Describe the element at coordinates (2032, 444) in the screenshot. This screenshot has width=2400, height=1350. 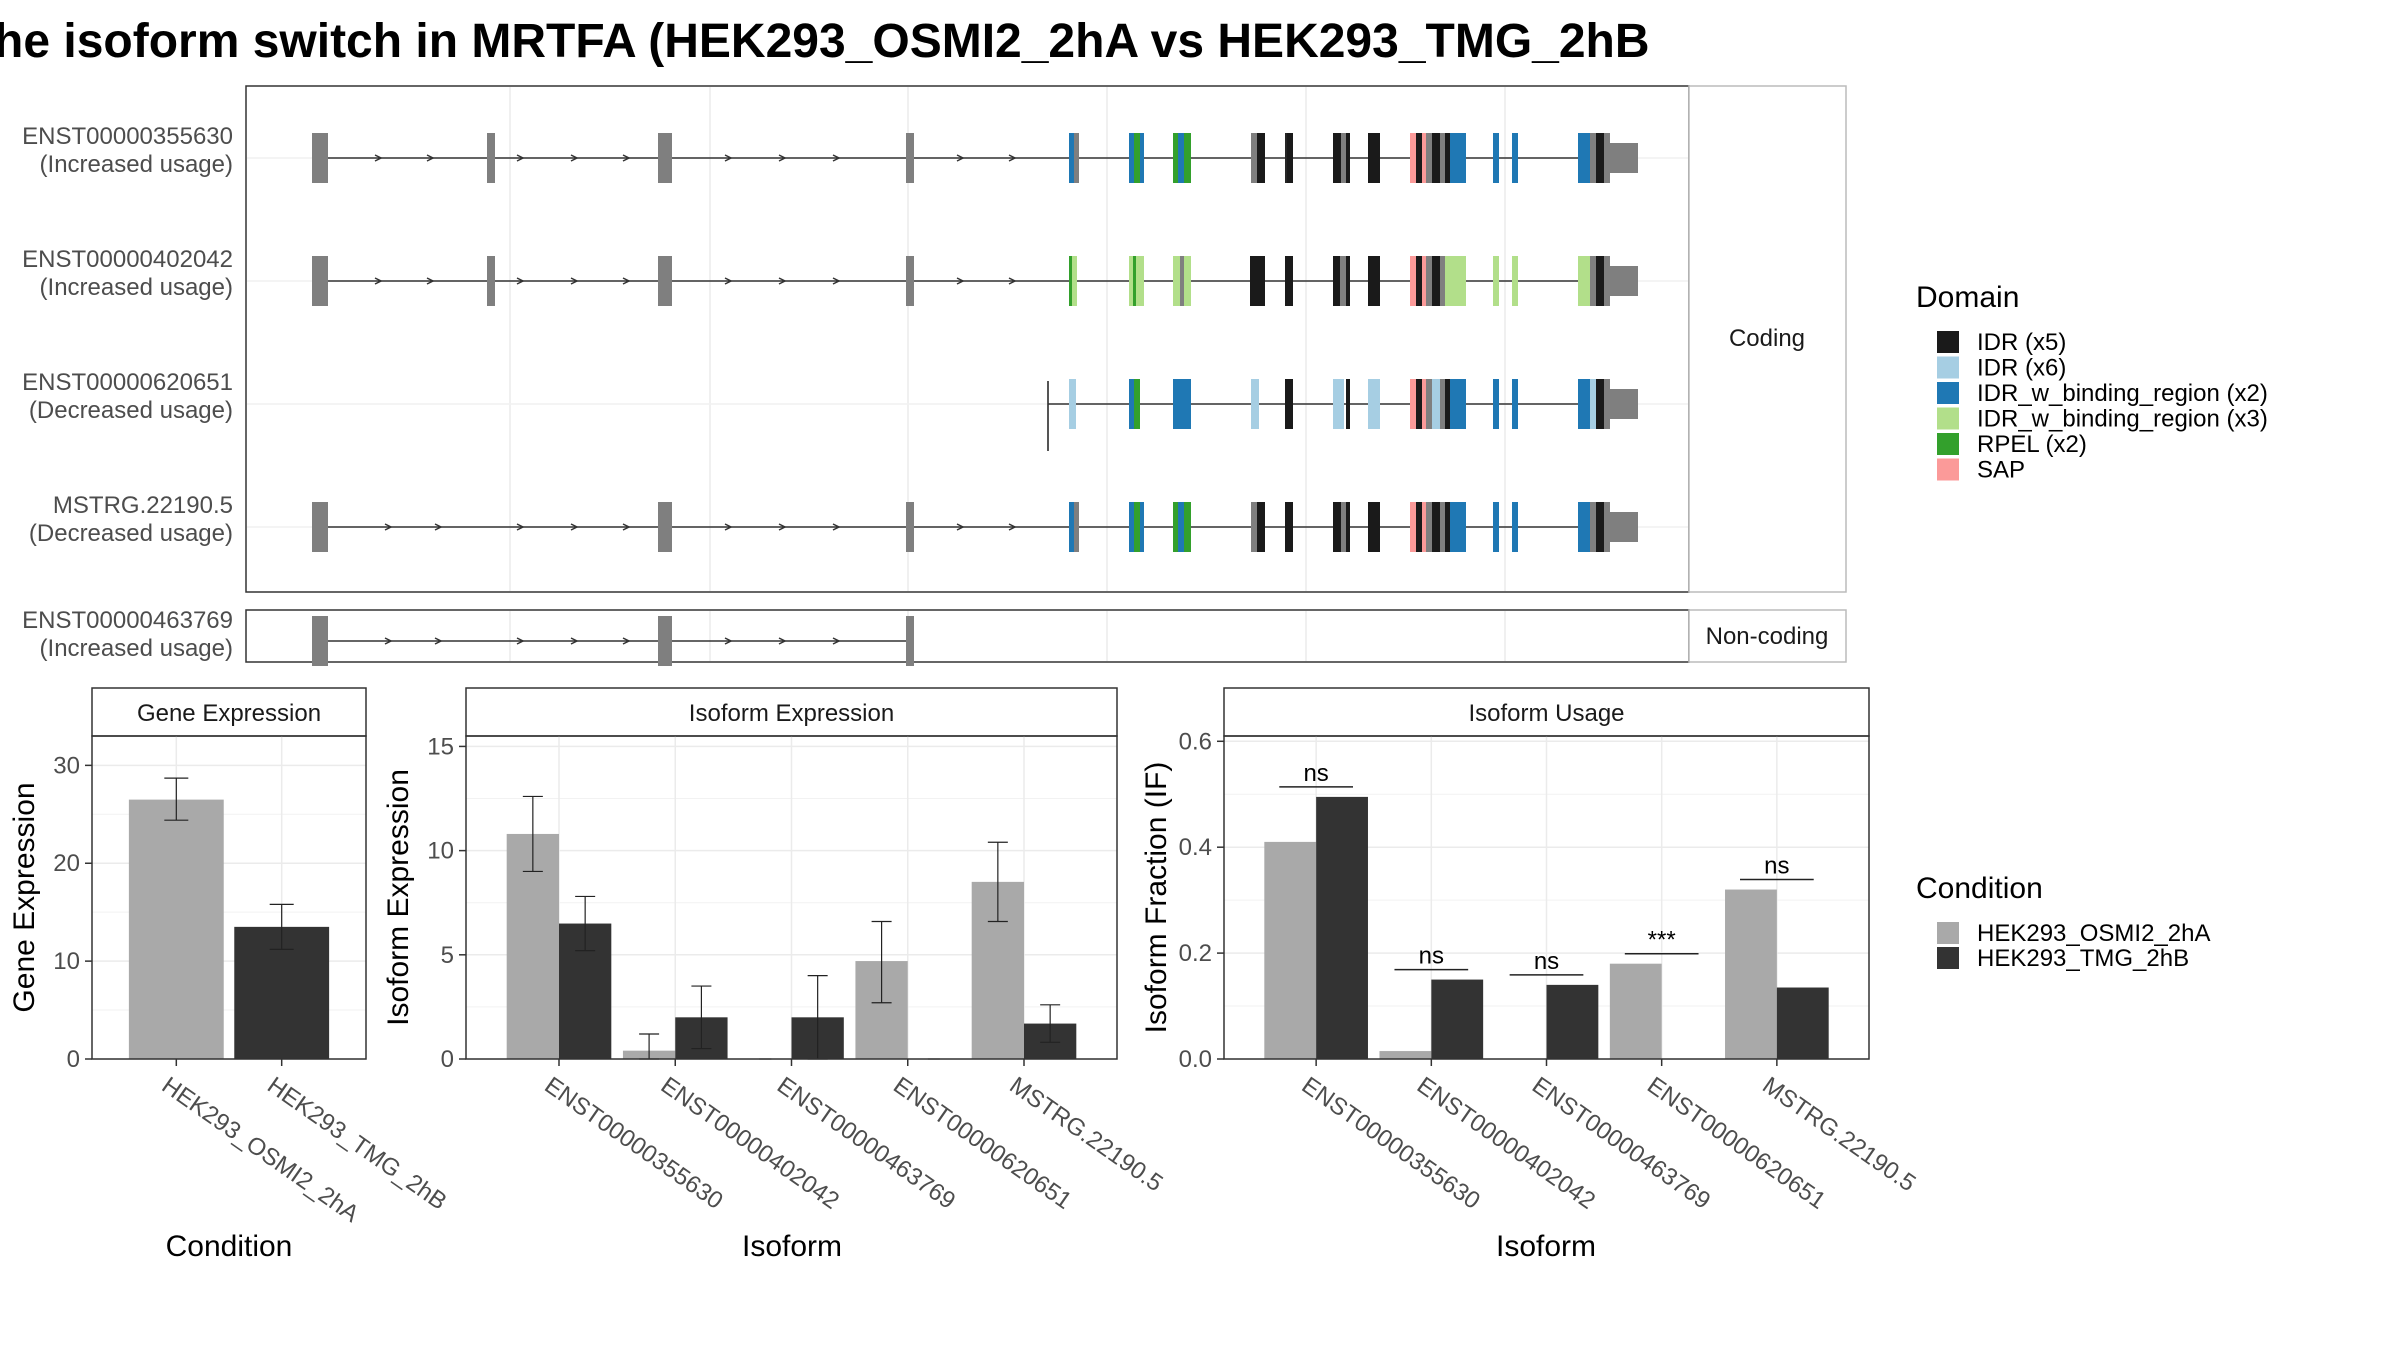
I see `domain-legend-label: RPEL (x2)` at that location.